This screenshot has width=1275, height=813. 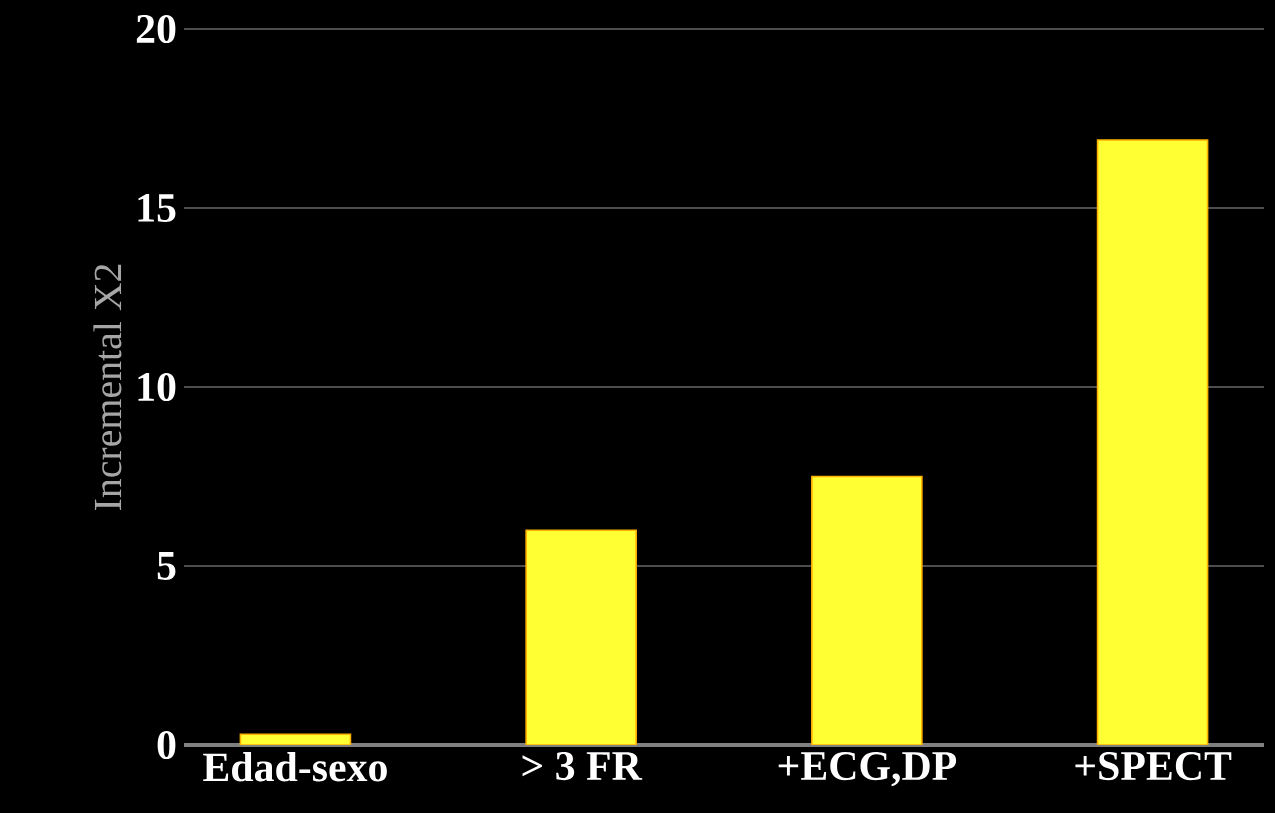 I want to click on y-axis-title: Incremental X2, so click(x=107, y=387).